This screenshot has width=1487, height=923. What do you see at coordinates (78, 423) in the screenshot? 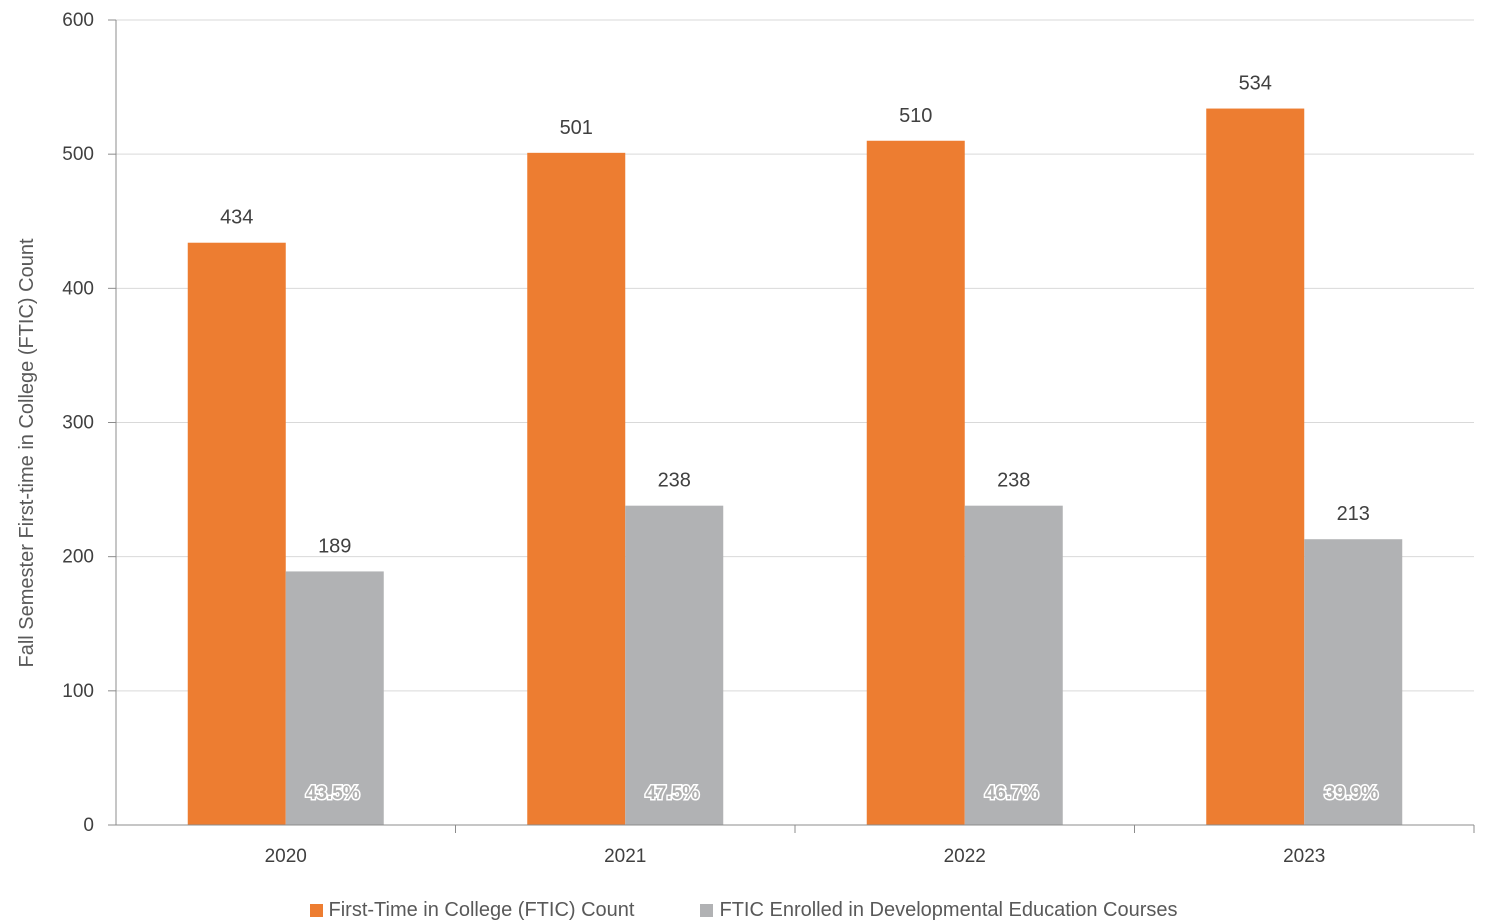
I see `y-tick-label: 300` at bounding box center [78, 423].